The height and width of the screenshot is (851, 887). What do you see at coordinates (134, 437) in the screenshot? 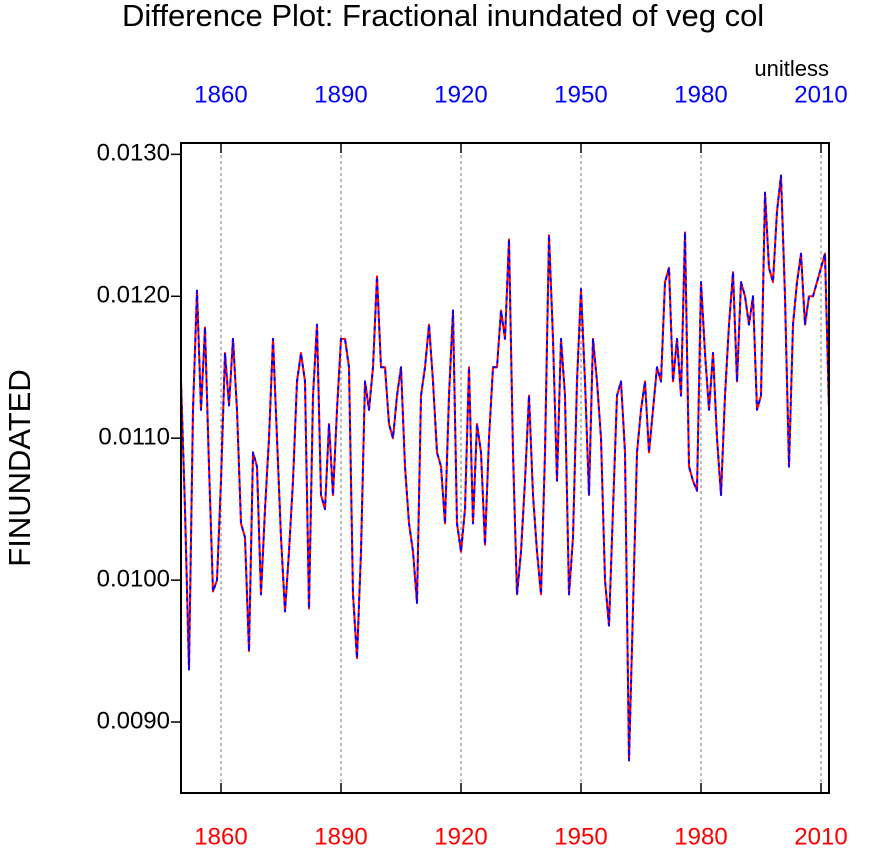
I see `y-tick-label: 0.0110` at bounding box center [134, 437].